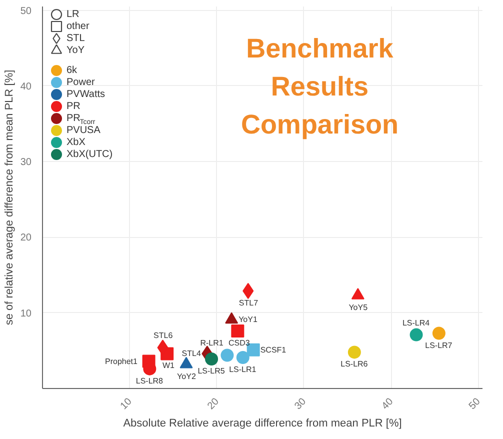 This screenshot has height=439, width=503. What do you see at coordinates (164, 335) in the screenshot?
I see `annotation: STL6` at bounding box center [164, 335].